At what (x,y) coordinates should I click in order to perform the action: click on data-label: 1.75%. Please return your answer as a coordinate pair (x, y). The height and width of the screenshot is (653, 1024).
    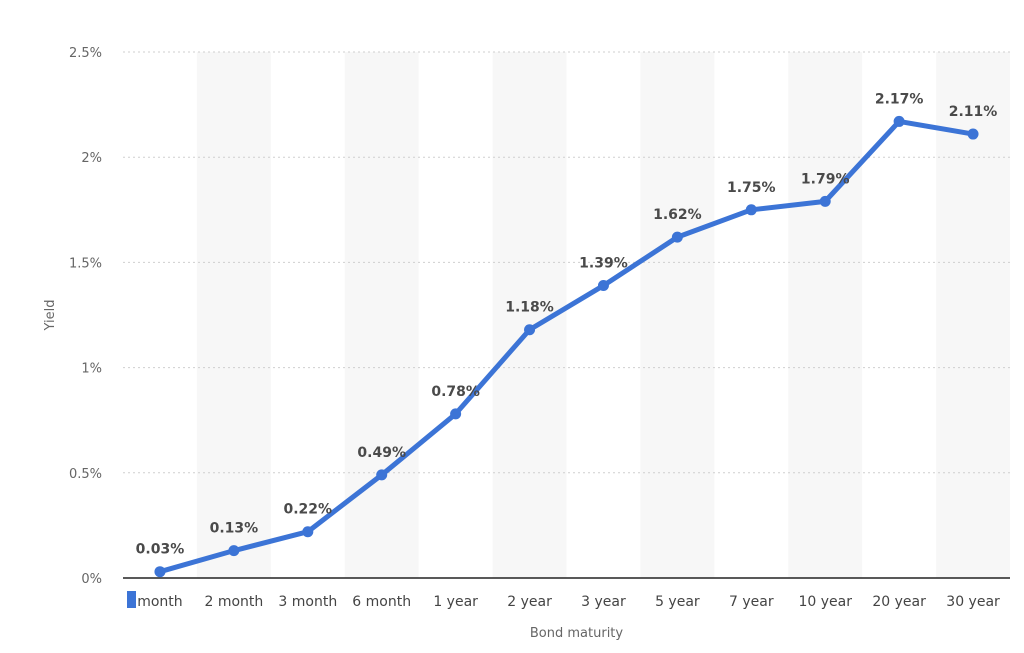
    Looking at the image, I should click on (751, 188).